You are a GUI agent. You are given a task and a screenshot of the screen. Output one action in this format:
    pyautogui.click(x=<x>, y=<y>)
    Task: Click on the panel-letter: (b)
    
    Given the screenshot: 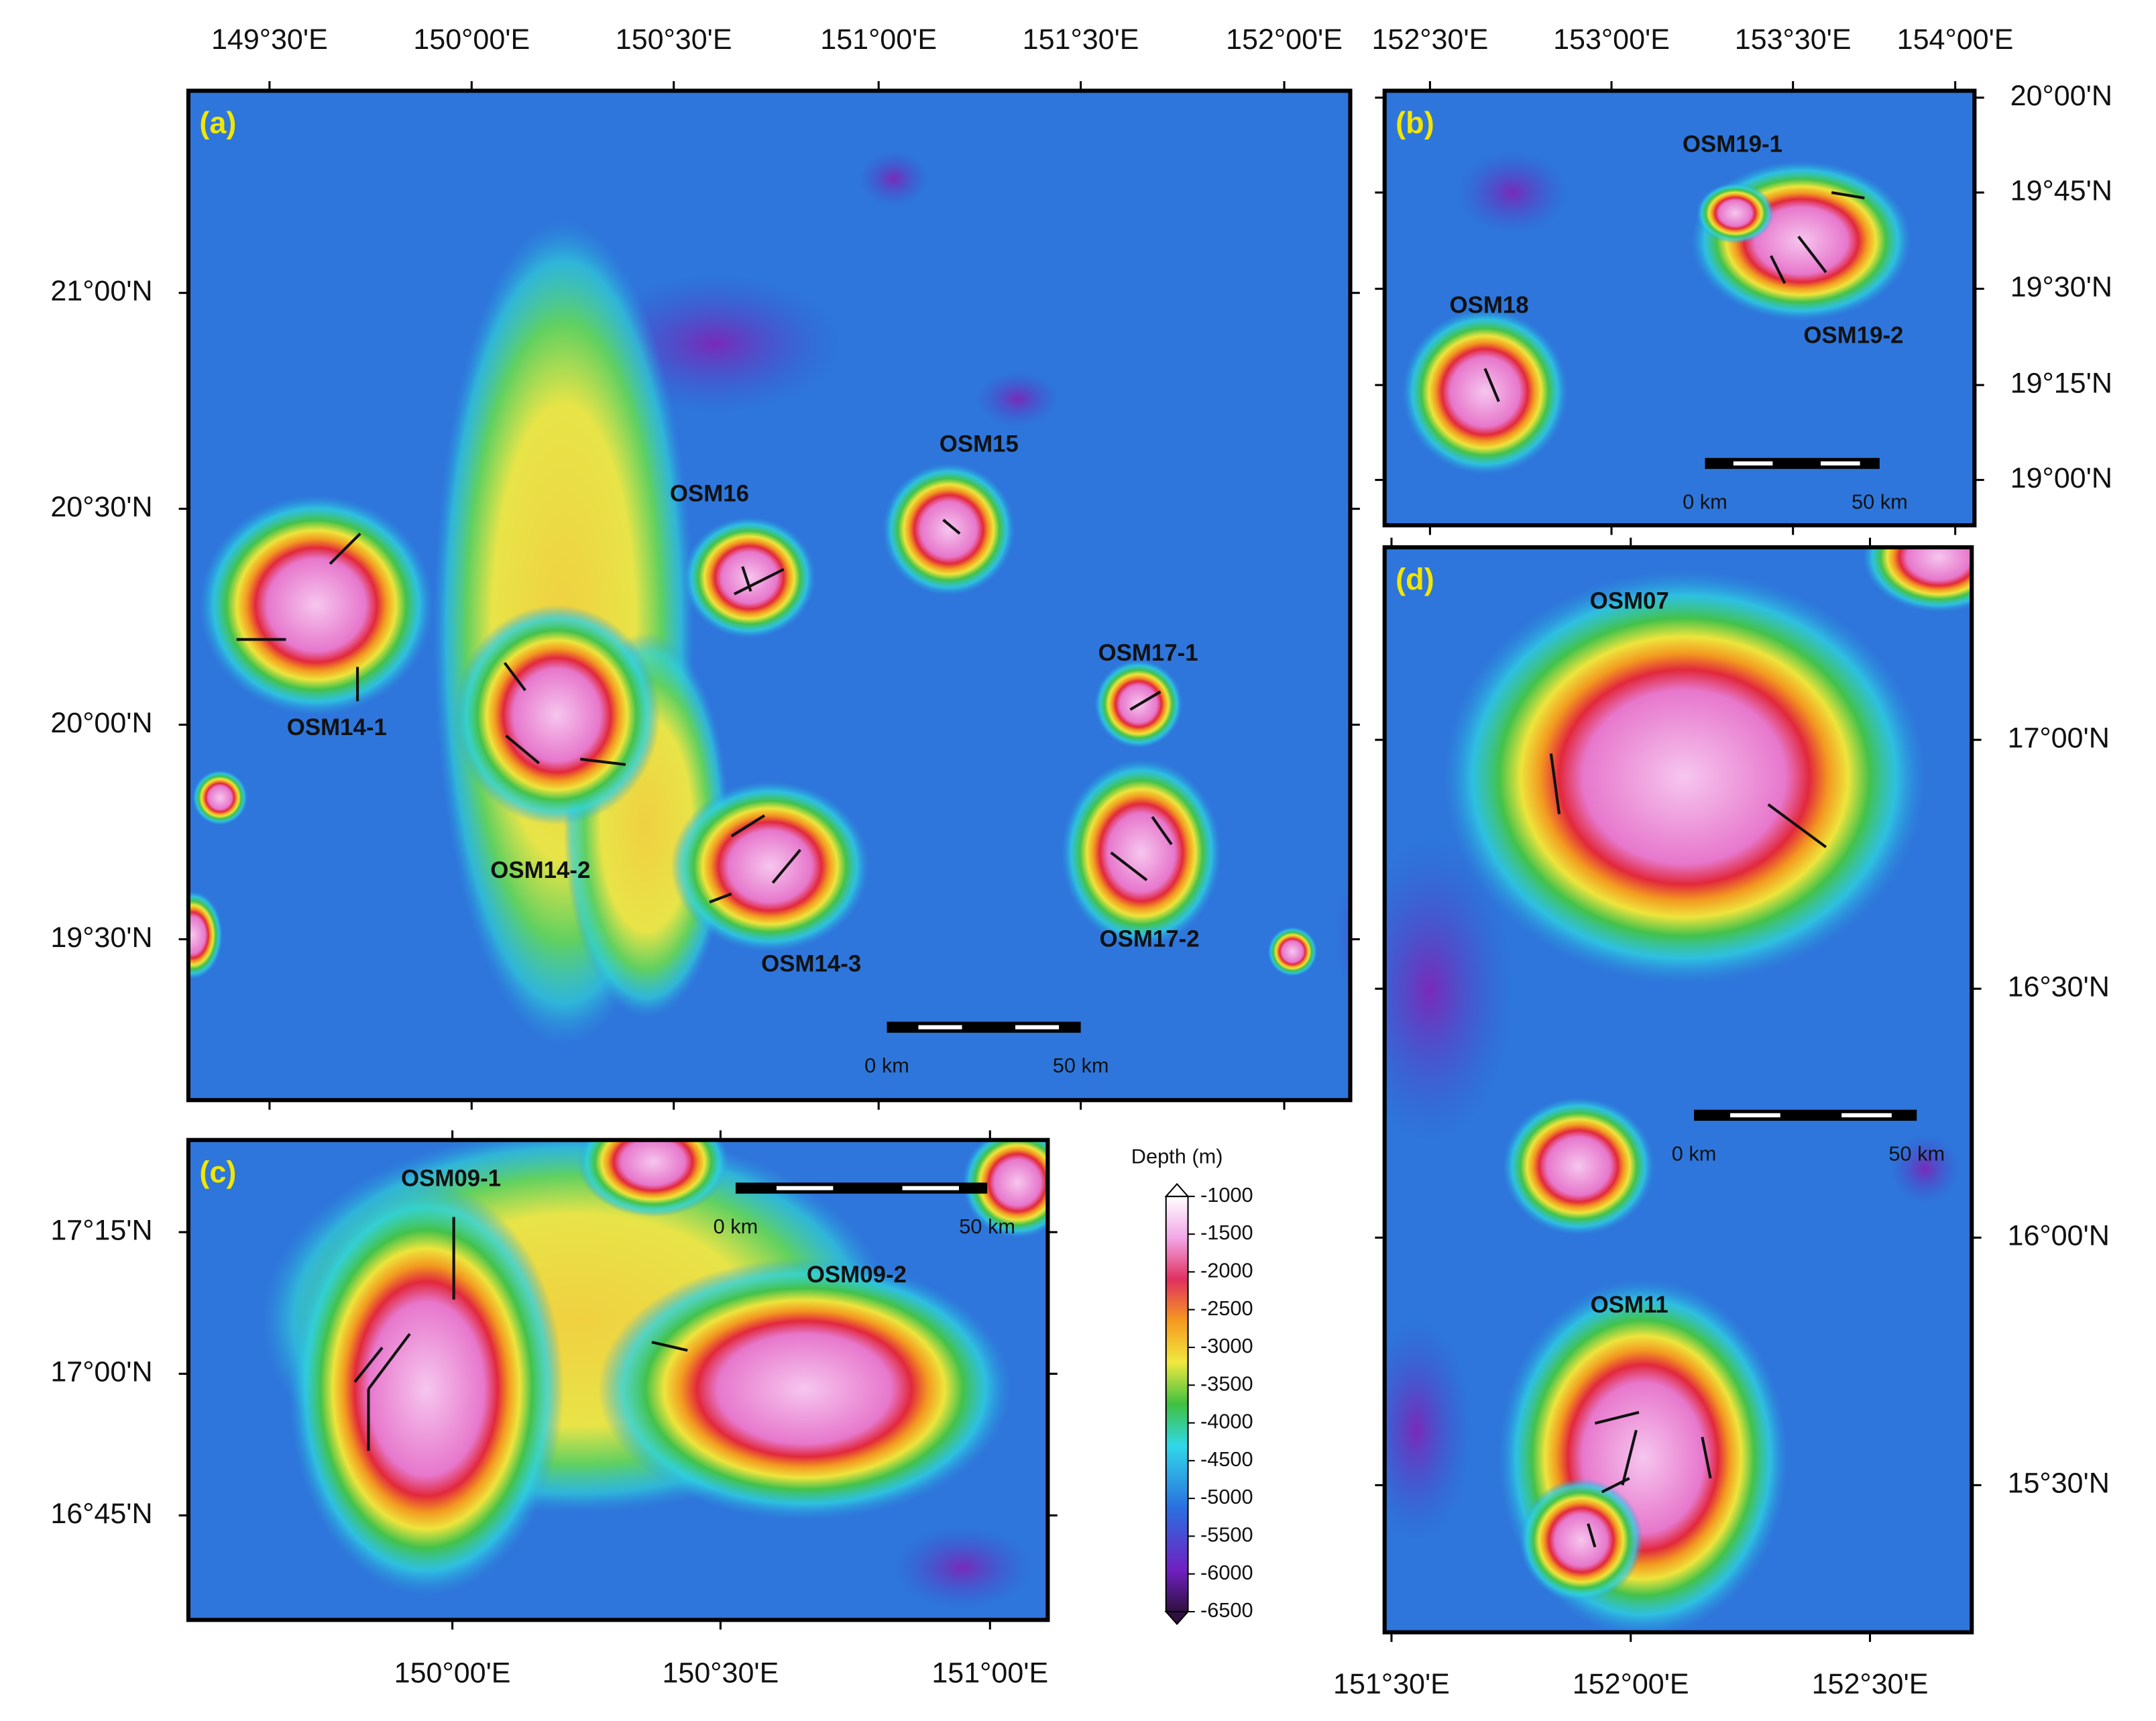 What is the action you would take?
    pyautogui.click(x=1415, y=122)
    